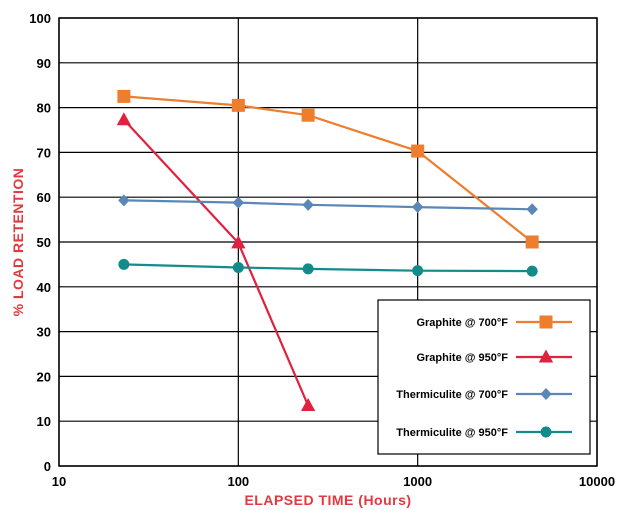 The height and width of the screenshot is (510, 618). I want to click on y-tick-label: 60, so click(44, 197).